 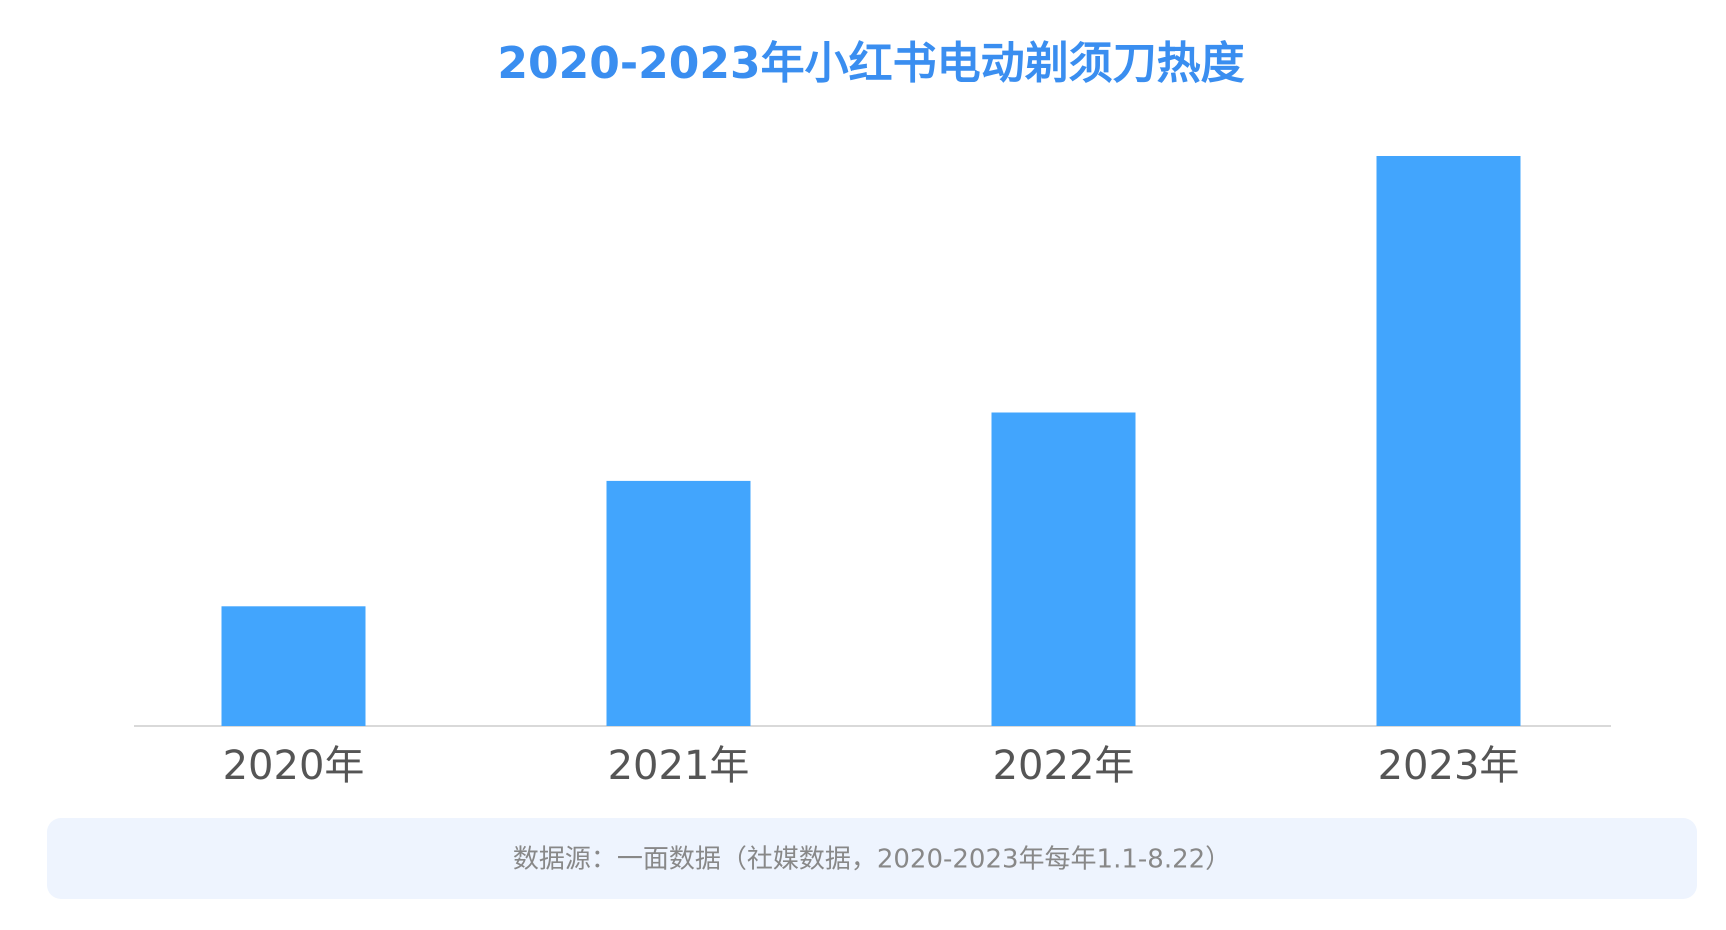 I want to click on source-box, so click(x=872, y=858).